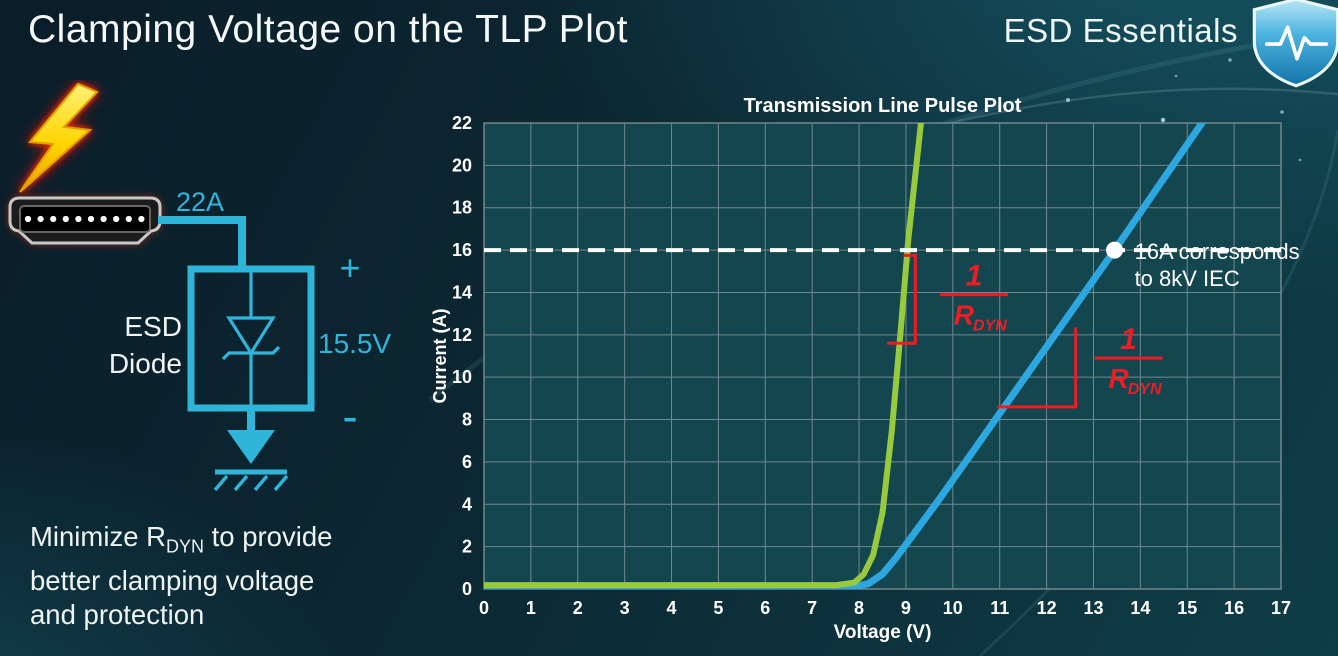 The image size is (1338, 656). I want to click on footnote-line1-pre: Minimize R, so click(98, 536).